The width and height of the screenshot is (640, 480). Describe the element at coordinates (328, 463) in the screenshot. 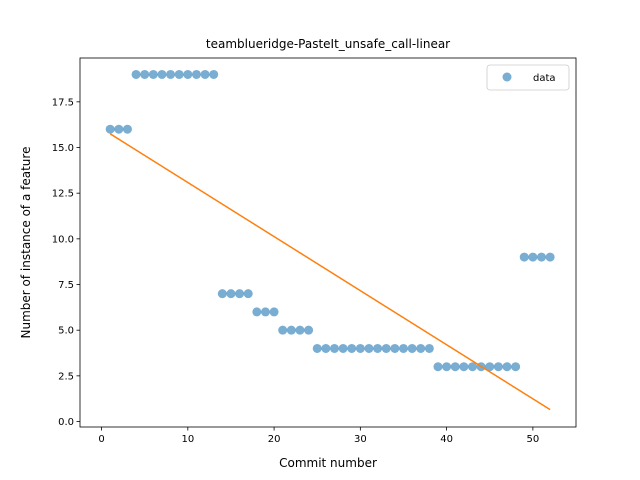

I see `x-axis-title: Commit number` at that location.